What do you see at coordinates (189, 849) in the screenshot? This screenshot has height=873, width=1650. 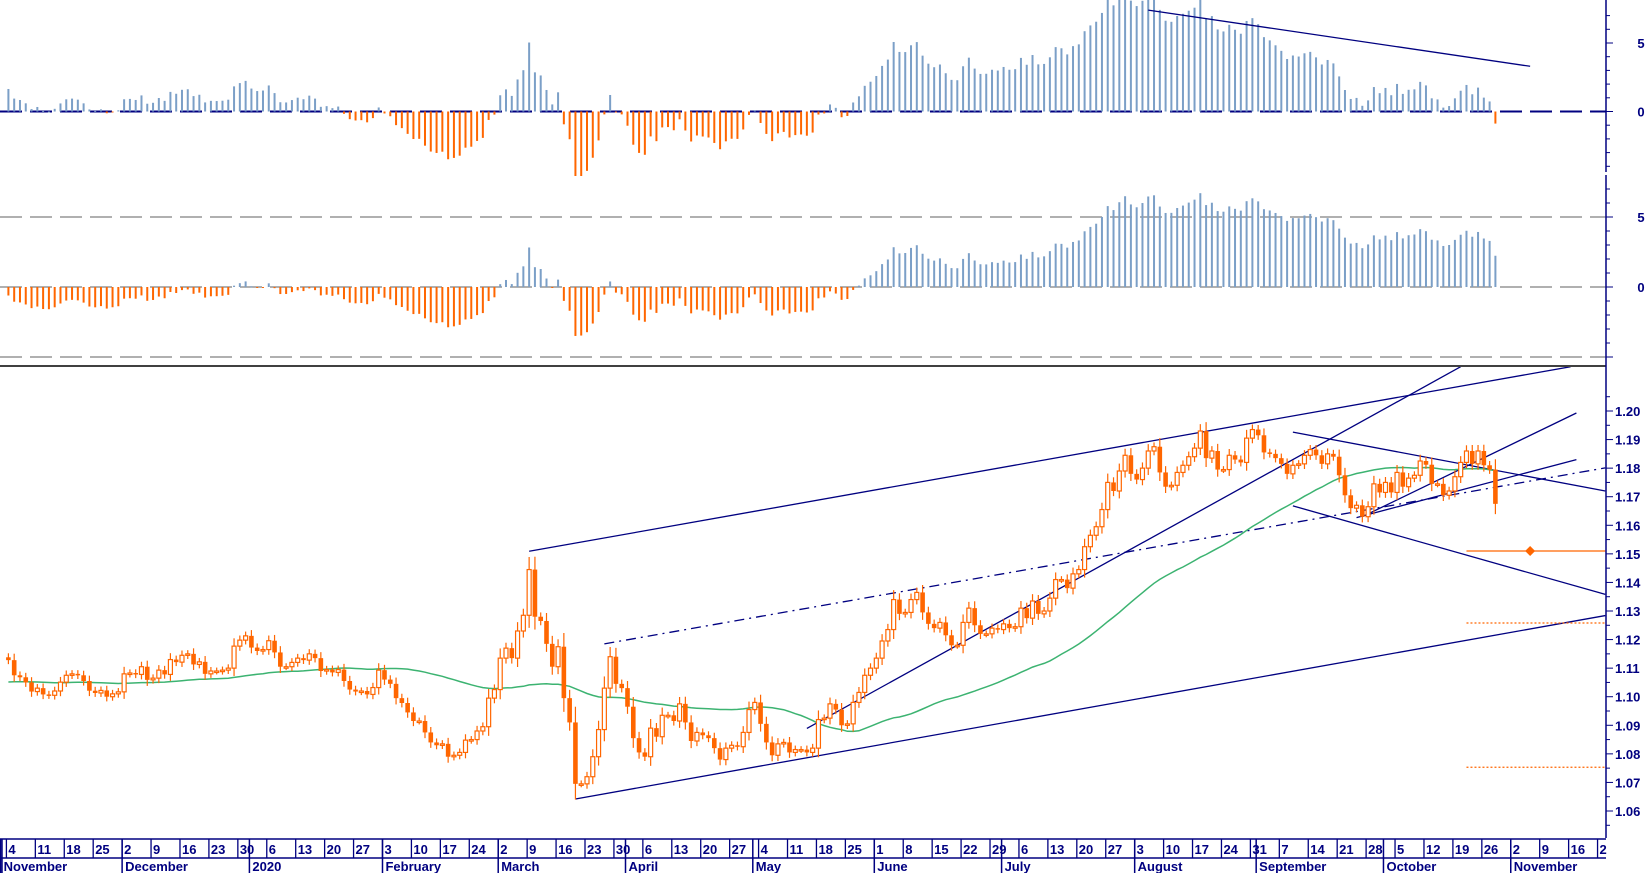 I see `week-label: 16` at bounding box center [189, 849].